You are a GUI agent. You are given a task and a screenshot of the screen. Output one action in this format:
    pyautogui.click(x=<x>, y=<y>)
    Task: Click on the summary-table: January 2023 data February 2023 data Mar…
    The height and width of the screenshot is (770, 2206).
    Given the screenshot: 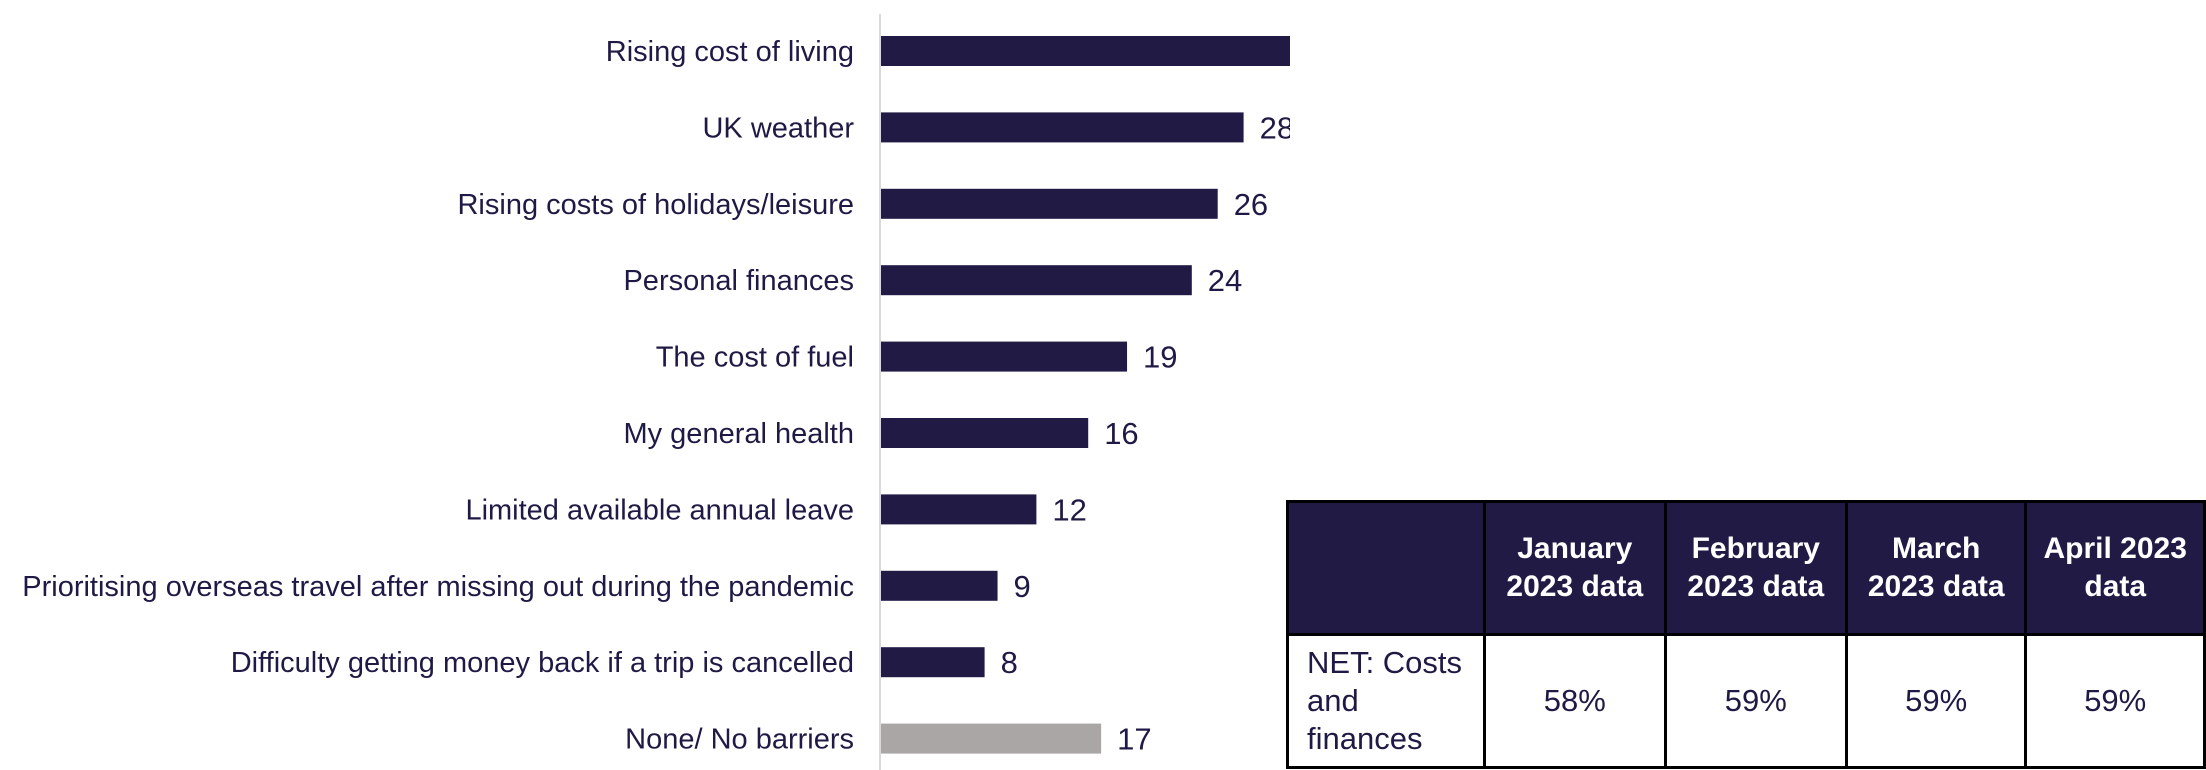 What is the action you would take?
    pyautogui.click(x=1746, y=634)
    